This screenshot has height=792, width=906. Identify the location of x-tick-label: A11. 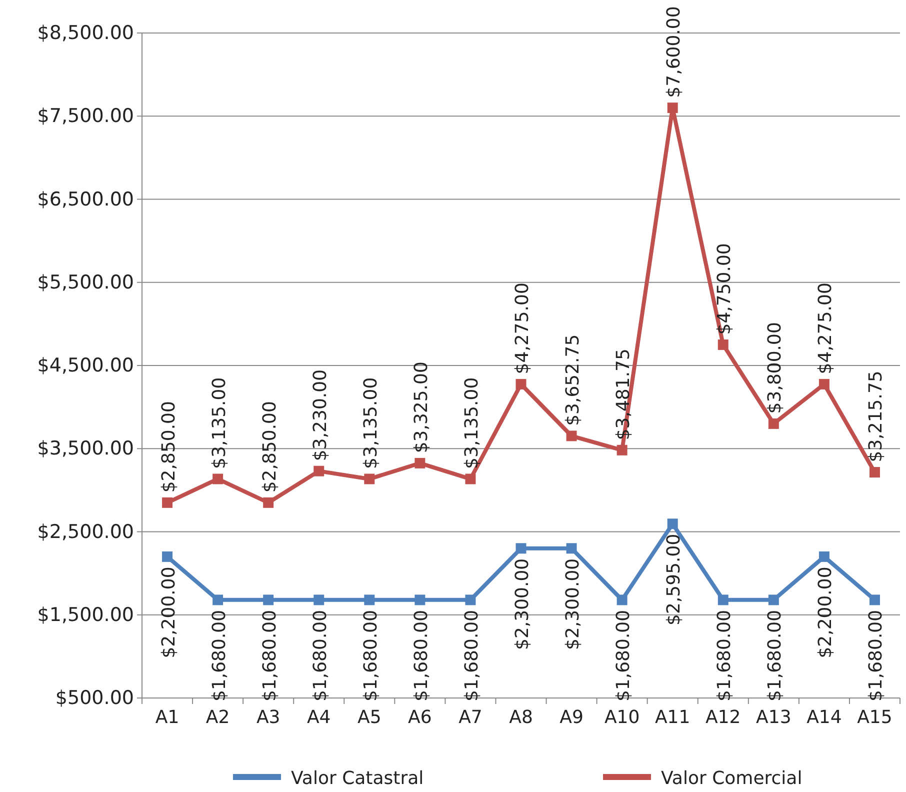
(672, 717).